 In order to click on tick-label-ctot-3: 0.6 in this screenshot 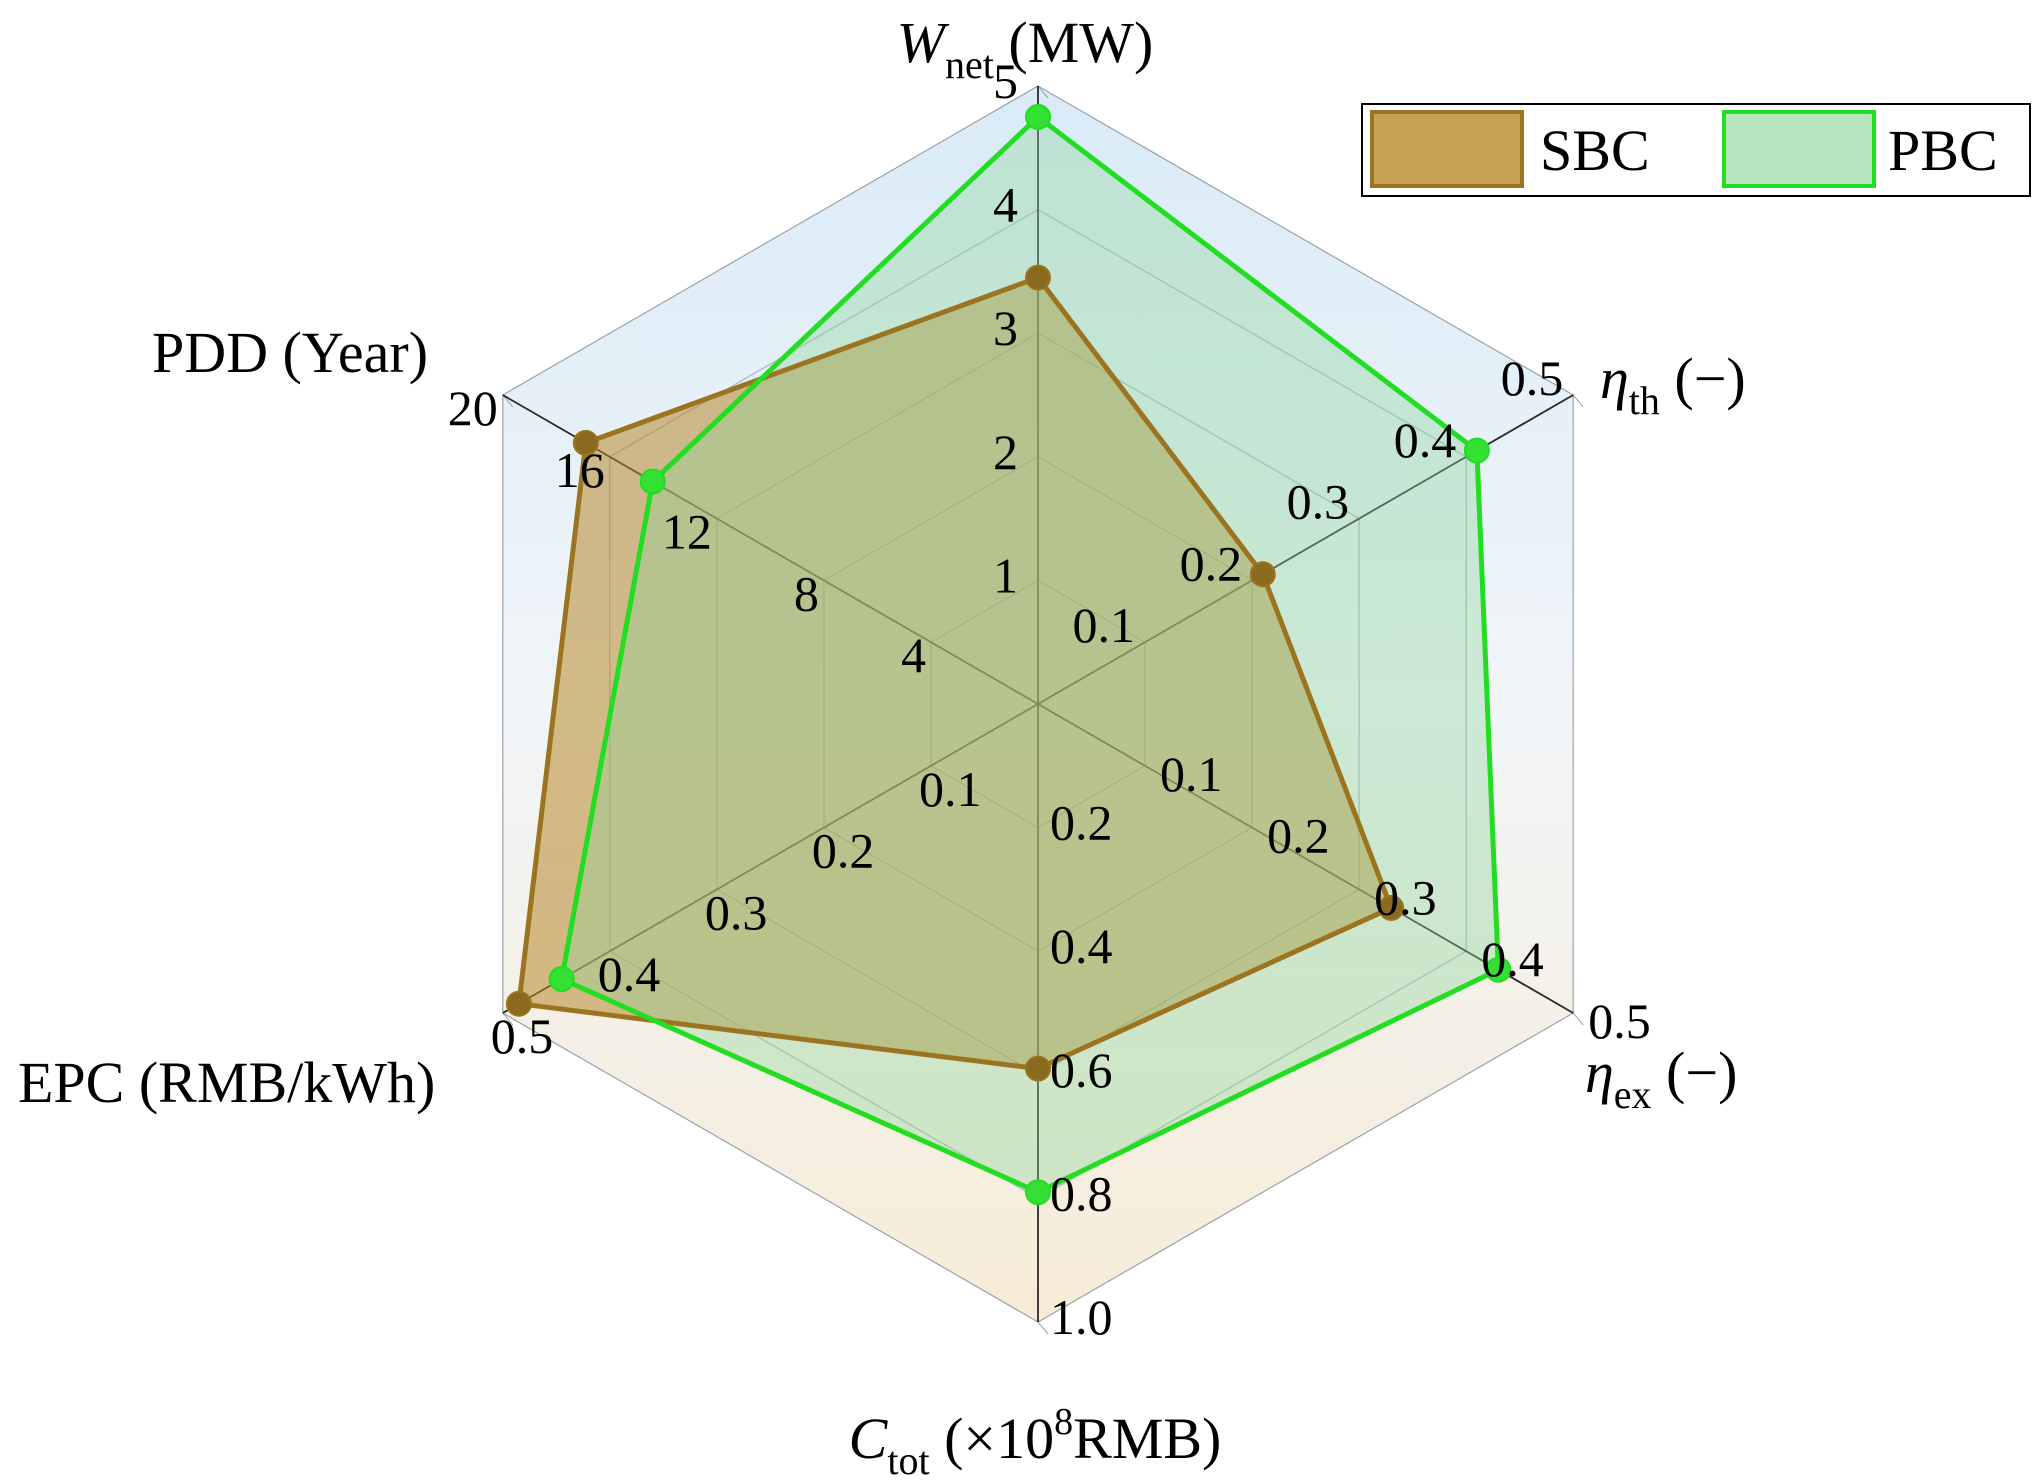, I will do `click(1081, 1070)`.